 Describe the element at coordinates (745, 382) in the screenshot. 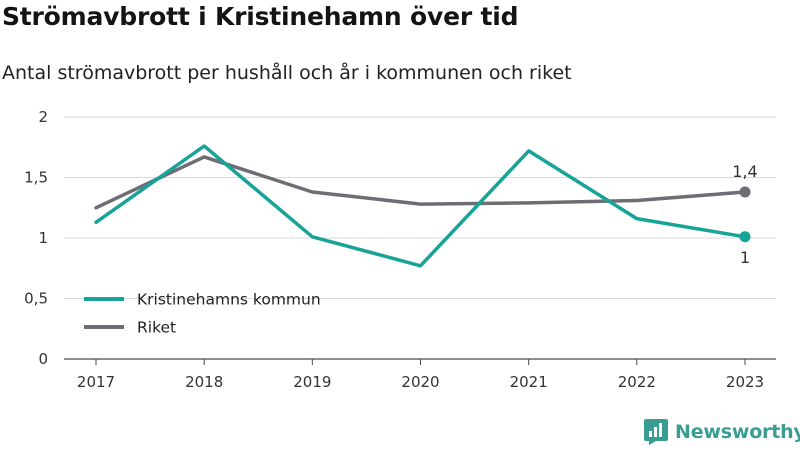

I see `x-tick-label: 2023` at that location.